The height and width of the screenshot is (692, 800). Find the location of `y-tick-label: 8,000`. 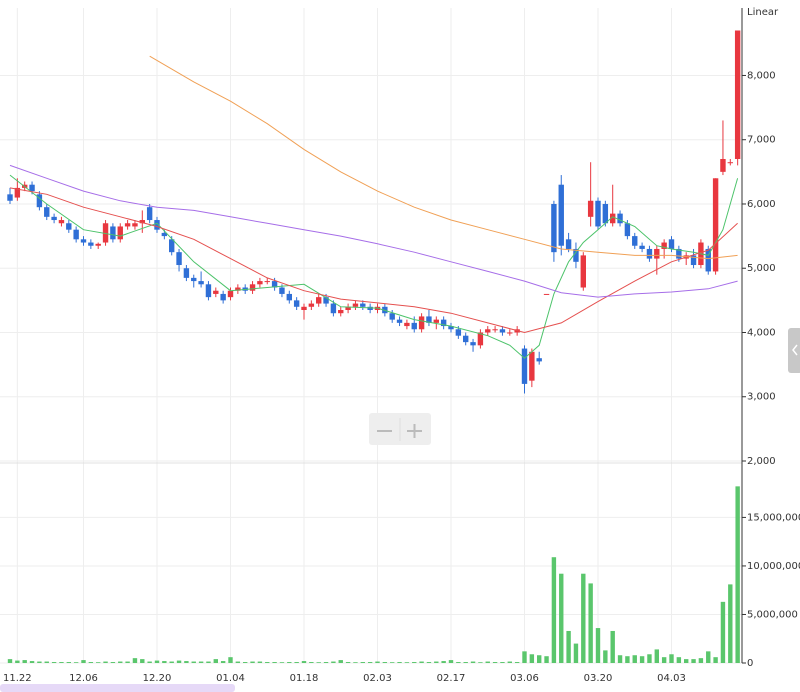

y-tick-label: 8,000 is located at coordinates (761, 75).